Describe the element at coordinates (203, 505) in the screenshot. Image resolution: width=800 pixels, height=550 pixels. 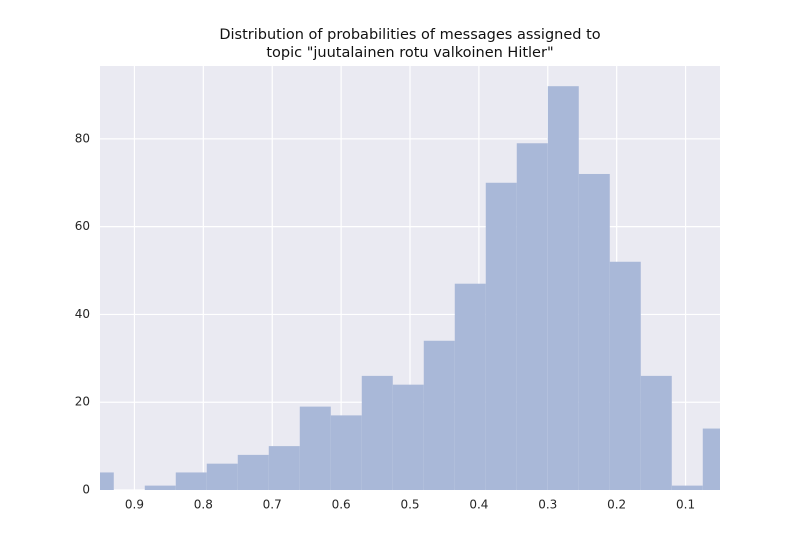
I see `x-tick-label: 0.8` at that location.